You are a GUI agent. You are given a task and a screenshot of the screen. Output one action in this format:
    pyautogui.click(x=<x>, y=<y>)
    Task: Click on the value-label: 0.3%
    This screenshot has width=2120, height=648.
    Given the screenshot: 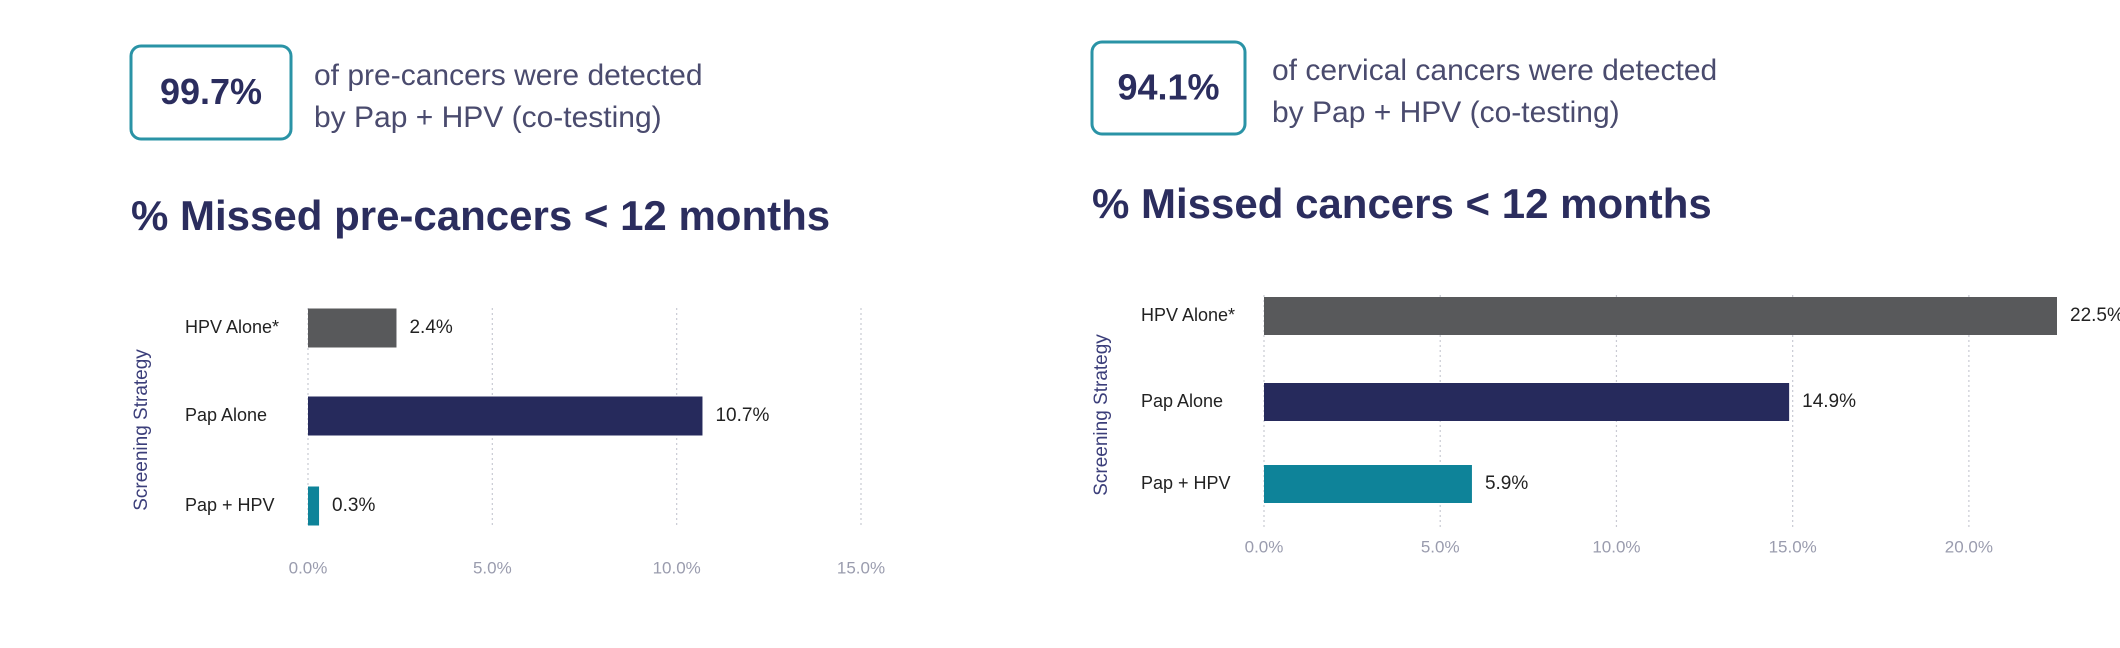 What is the action you would take?
    pyautogui.click(x=353, y=505)
    